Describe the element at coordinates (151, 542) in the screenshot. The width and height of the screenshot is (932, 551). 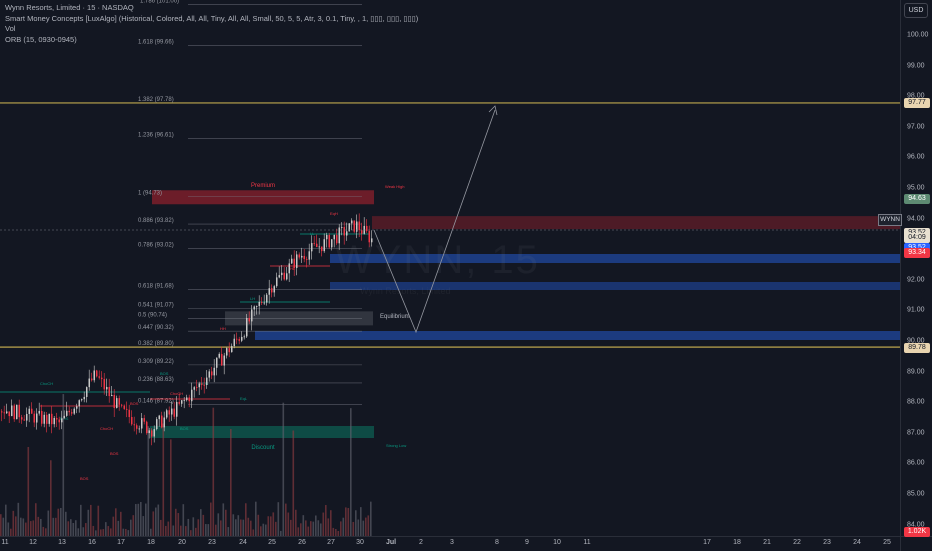
I see `time-tick: 18` at that location.